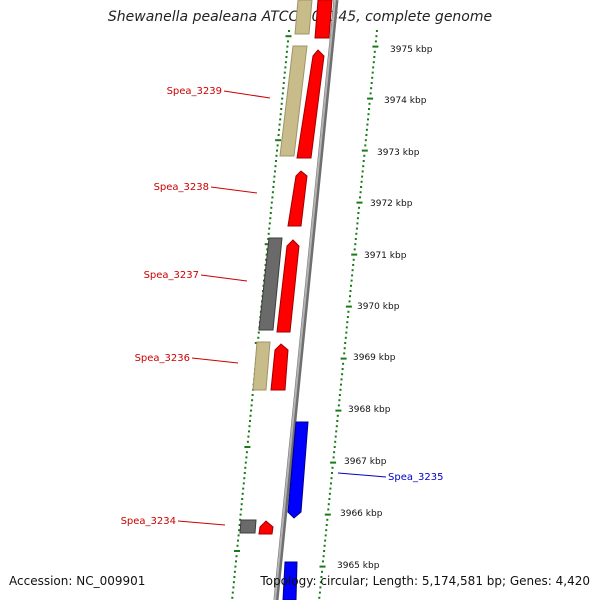  What do you see at coordinates (162, 358) in the screenshot?
I see `gene-label-spea-3236: Spea_3236` at bounding box center [162, 358].